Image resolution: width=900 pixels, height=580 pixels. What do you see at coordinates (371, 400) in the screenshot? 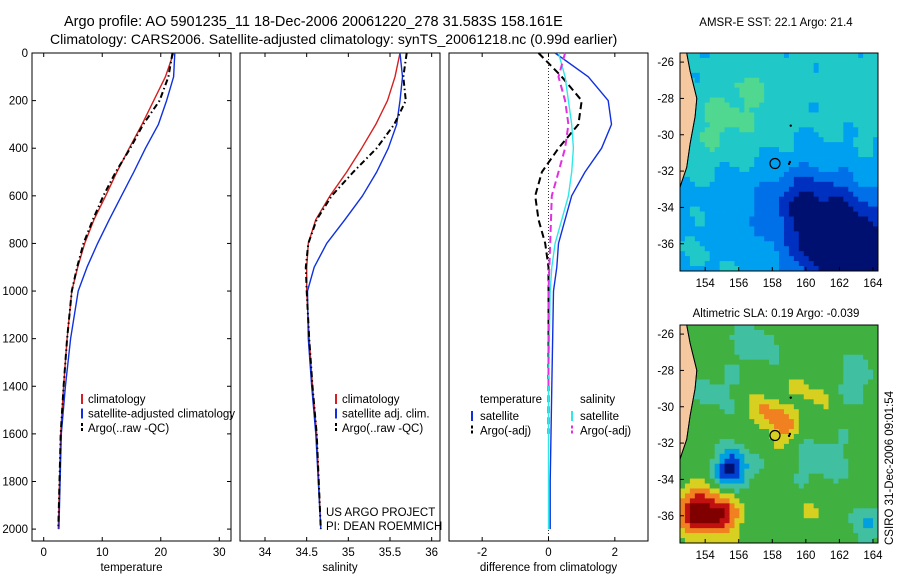
I see `legend-label: climatology` at bounding box center [371, 400].